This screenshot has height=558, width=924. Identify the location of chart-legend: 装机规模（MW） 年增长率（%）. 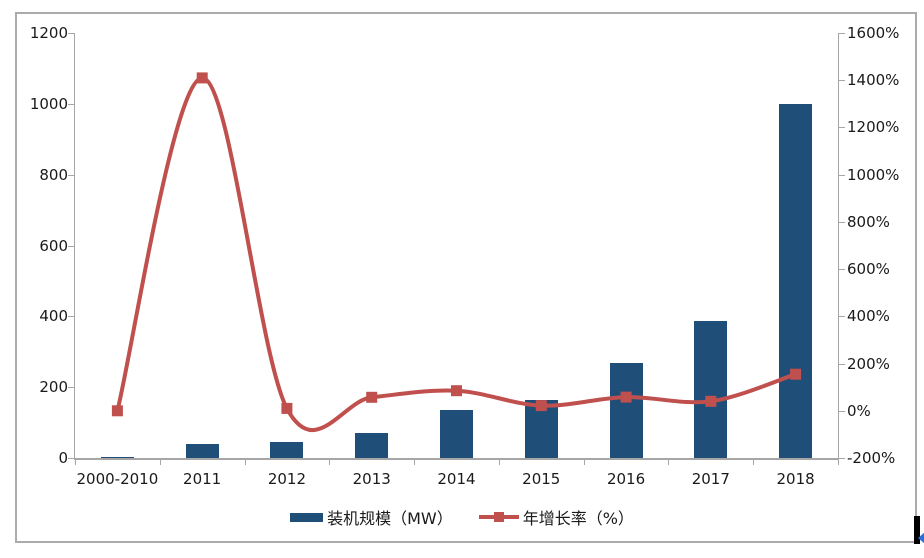
(462, 517).